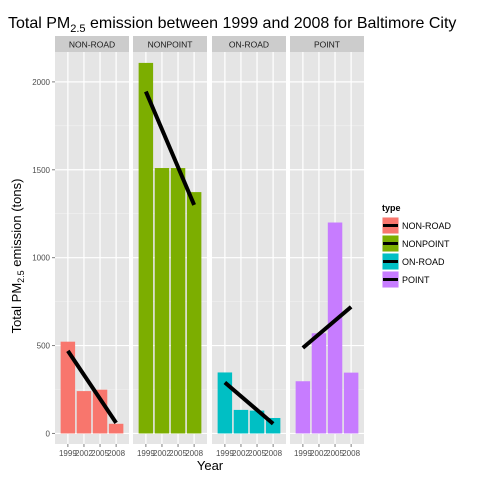  I want to click on facet-strip-point, so click(327, 44).